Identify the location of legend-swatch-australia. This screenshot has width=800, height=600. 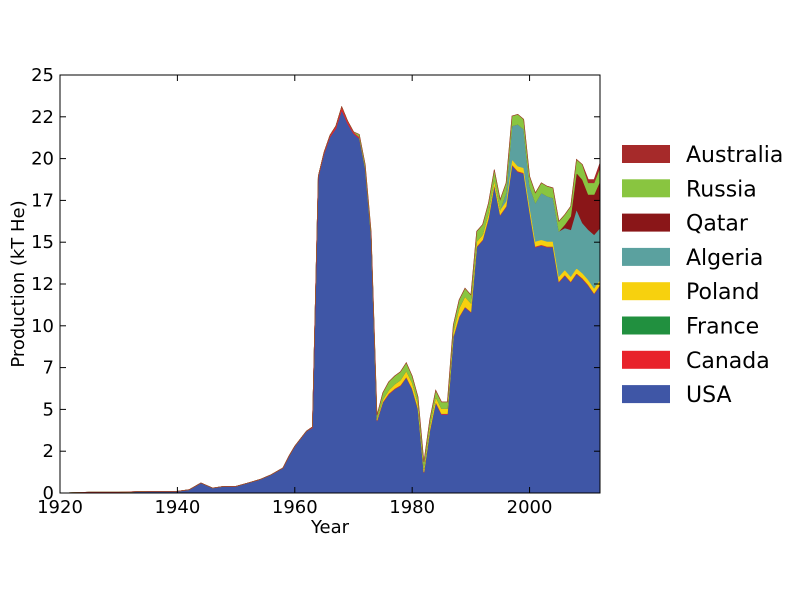
(646, 154).